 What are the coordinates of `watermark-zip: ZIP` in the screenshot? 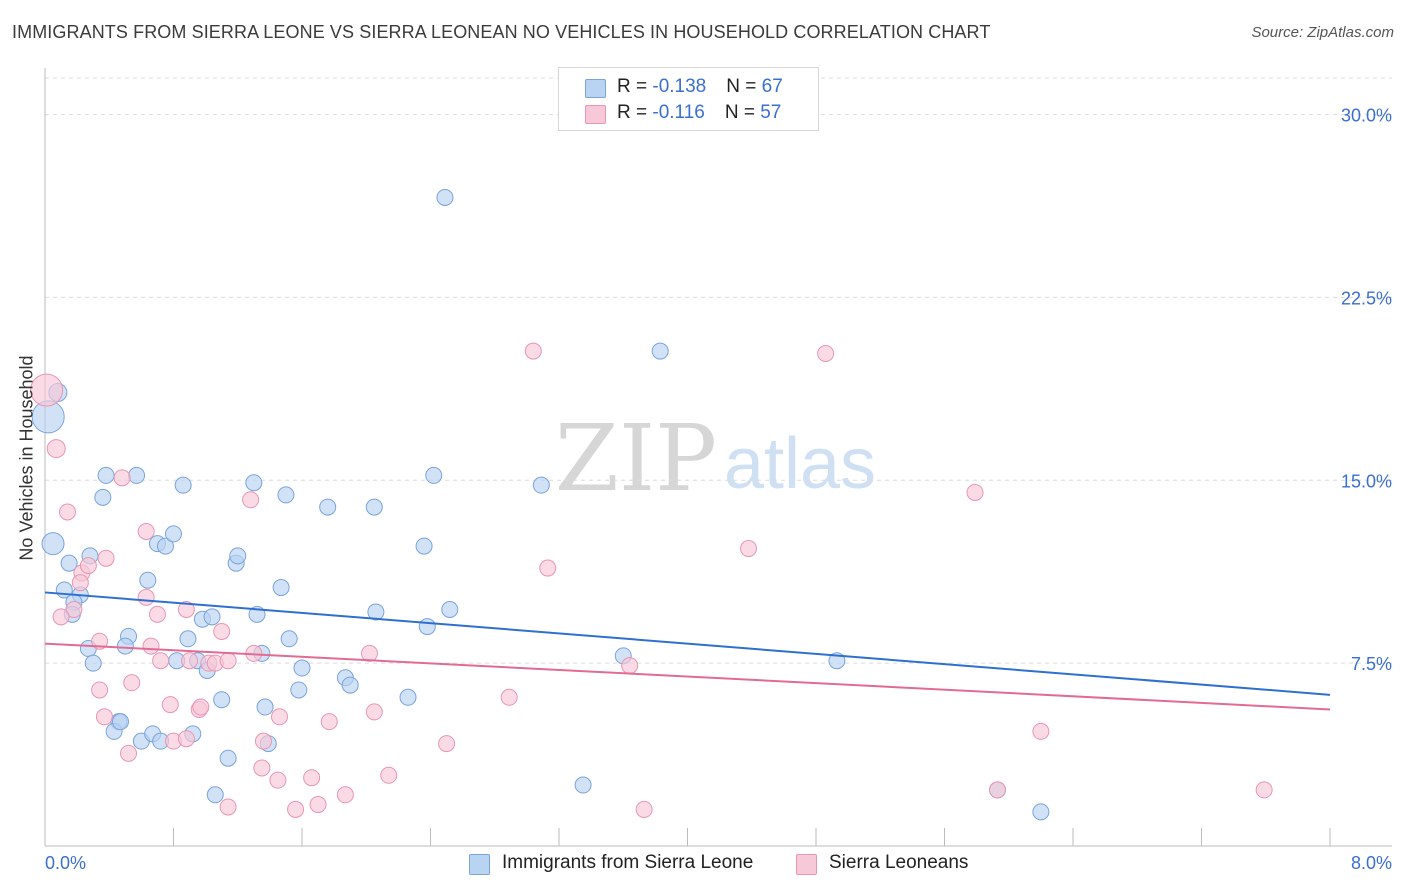 It's located at (636, 458).